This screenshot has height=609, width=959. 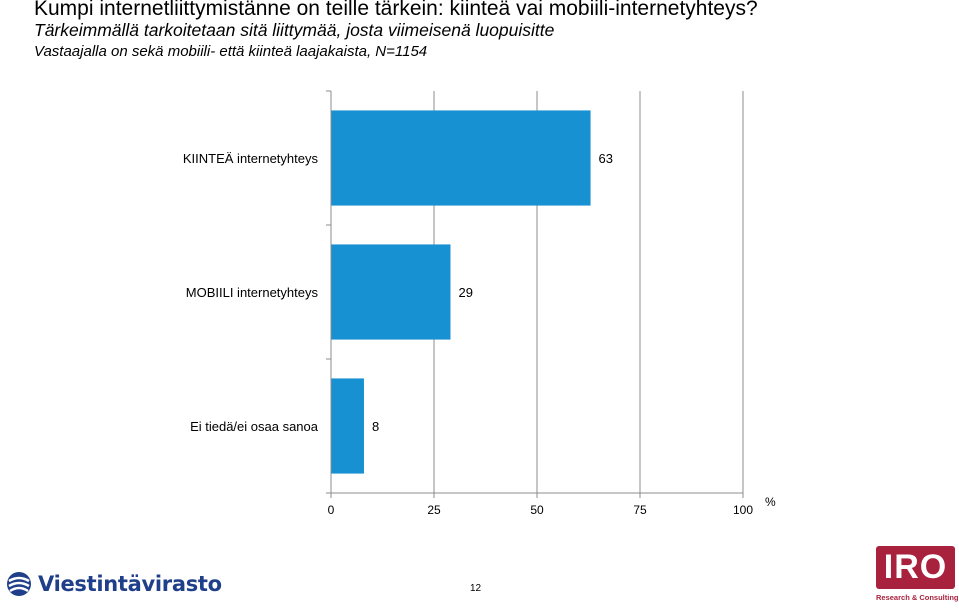 I want to click on iro-logo: IRO Research & Consulting, so click(x=917, y=575).